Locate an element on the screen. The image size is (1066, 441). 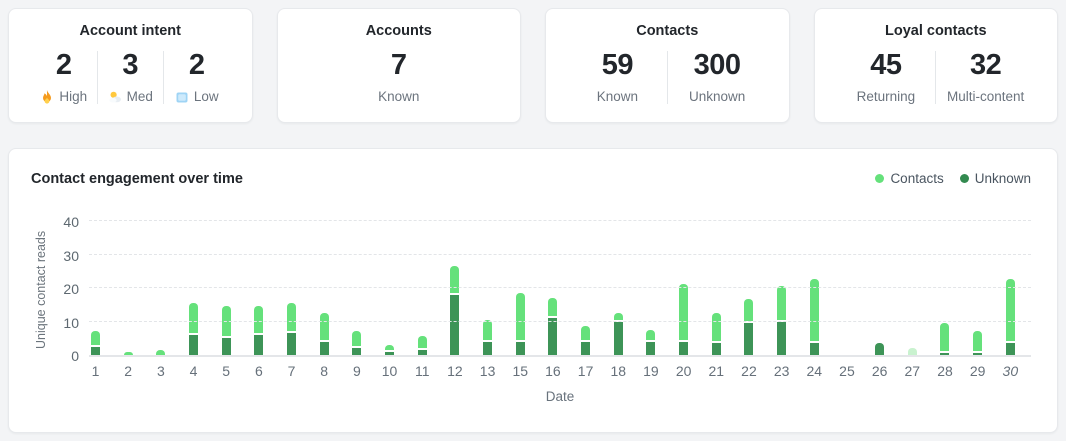
stat-multi-content: 32 Multi-content is located at coordinates (985, 77).